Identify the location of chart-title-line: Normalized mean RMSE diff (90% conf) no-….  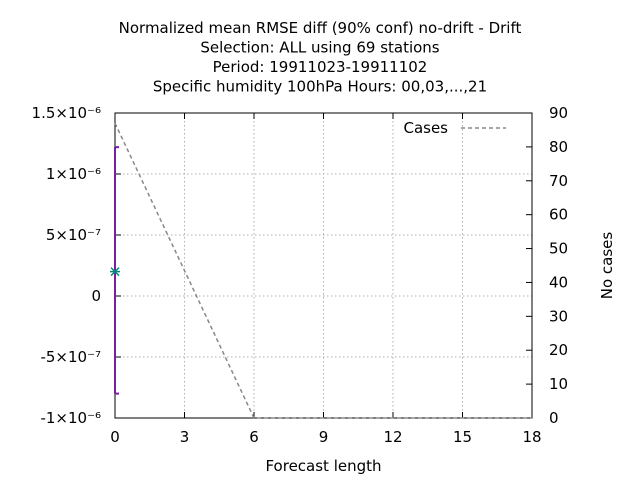
(320, 28).